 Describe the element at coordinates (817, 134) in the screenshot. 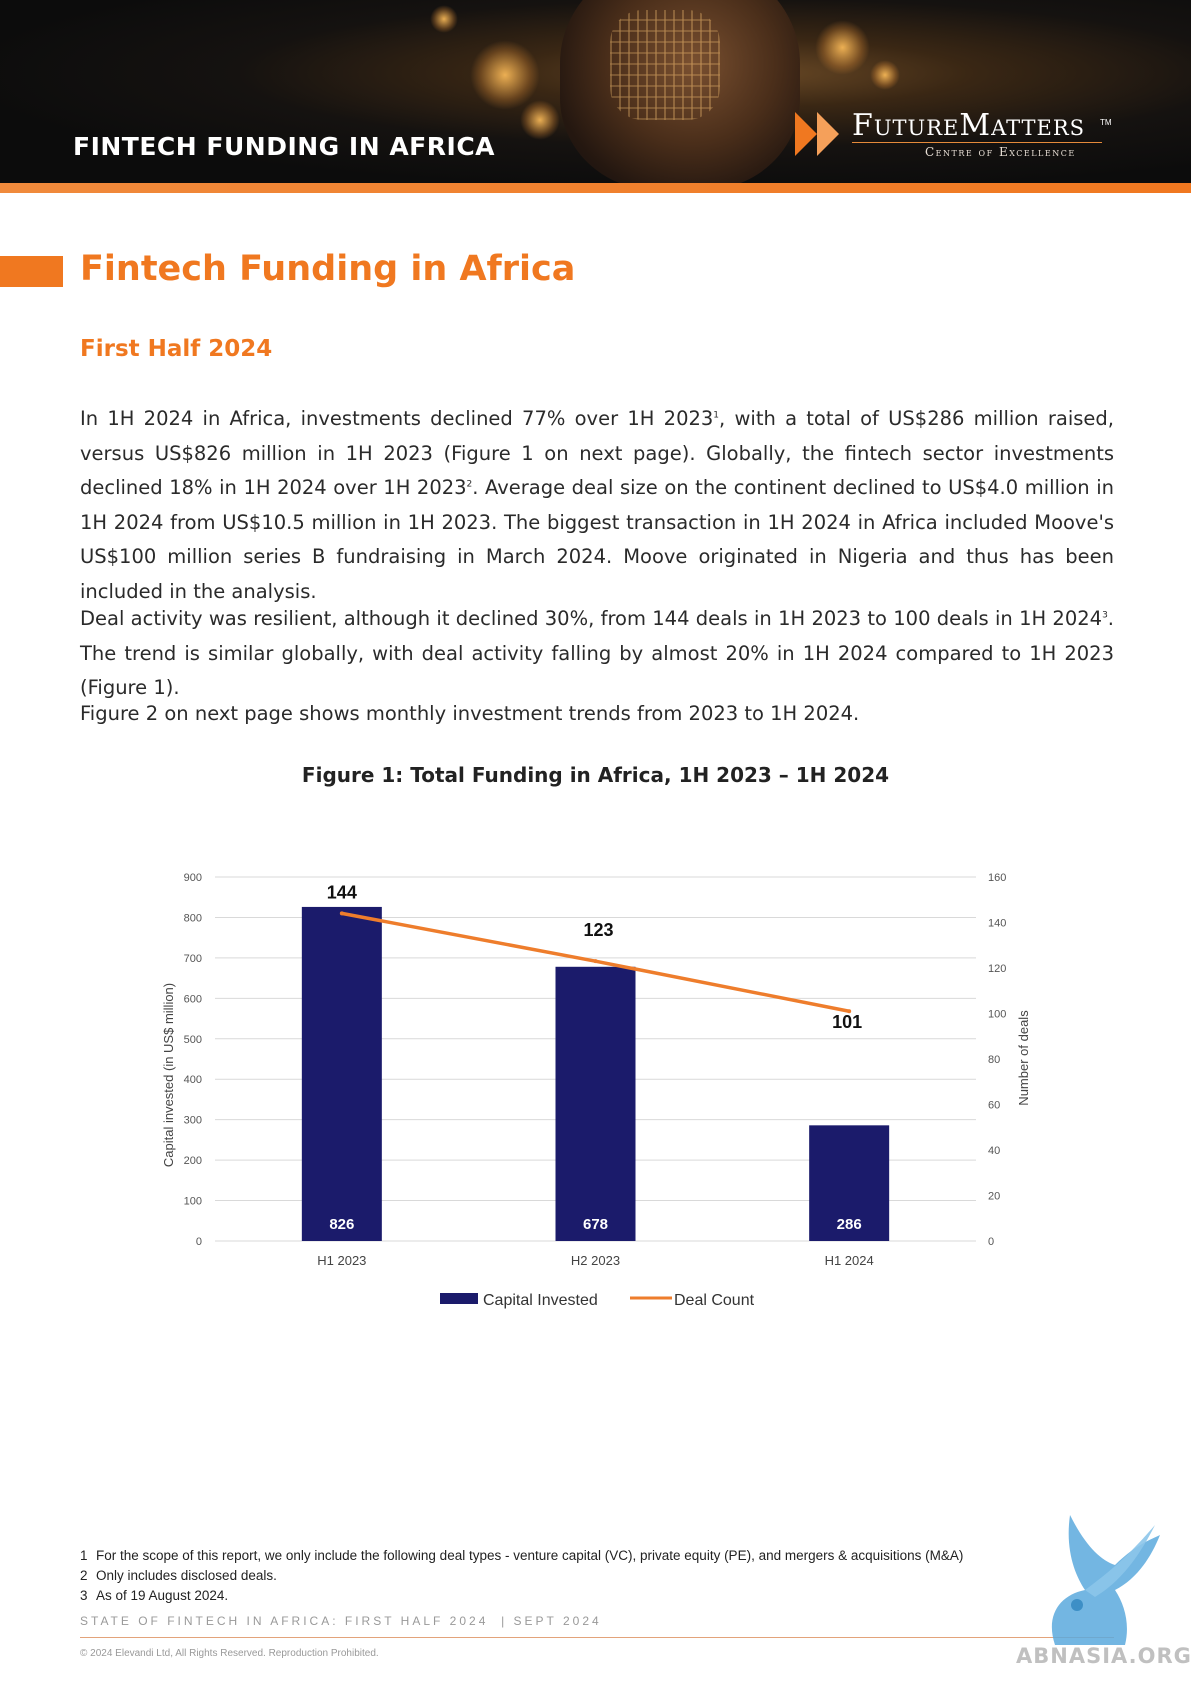

I see `fast-forward-logo-icon` at that location.